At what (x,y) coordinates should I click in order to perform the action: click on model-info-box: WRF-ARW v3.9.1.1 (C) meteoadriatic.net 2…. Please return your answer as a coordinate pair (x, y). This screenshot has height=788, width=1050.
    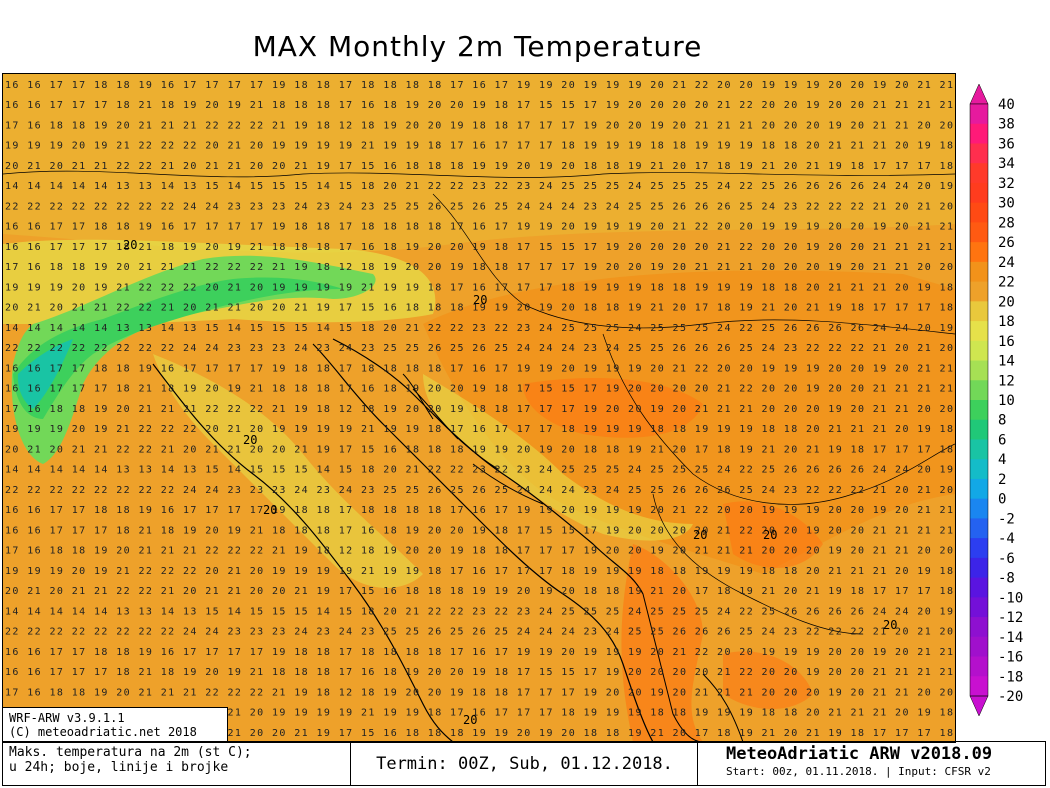
    Looking at the image, I should click on (115, 724).